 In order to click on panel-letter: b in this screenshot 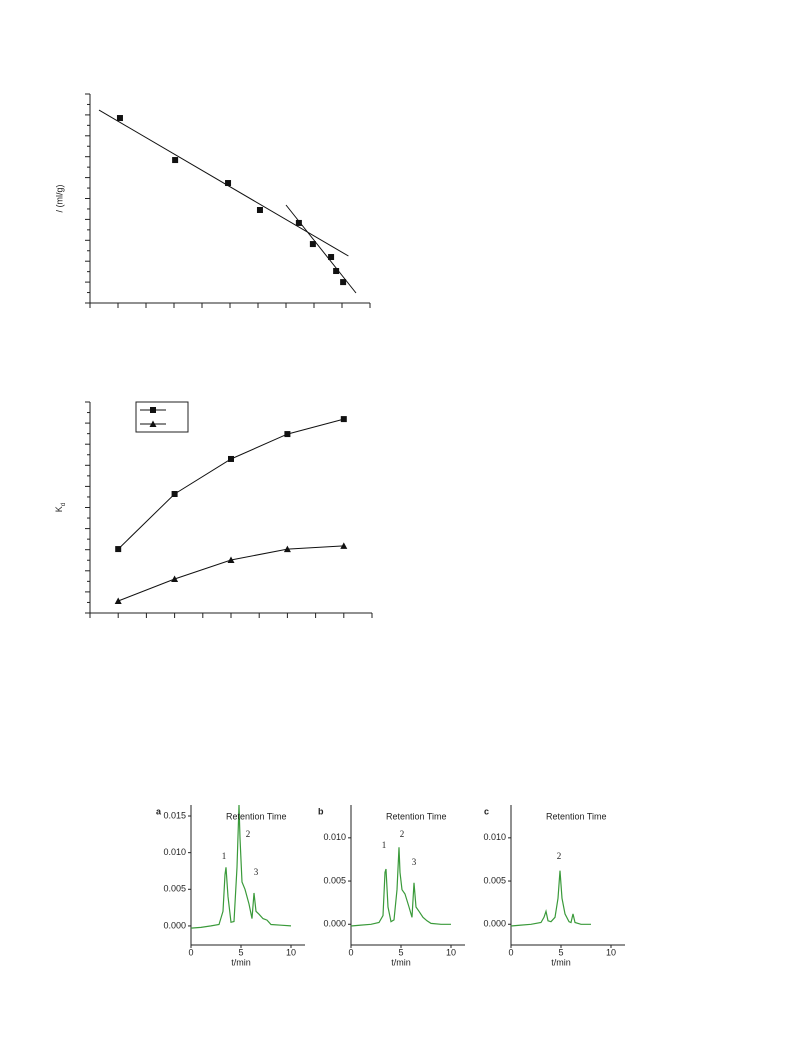, I will do `click(321, 811)`.